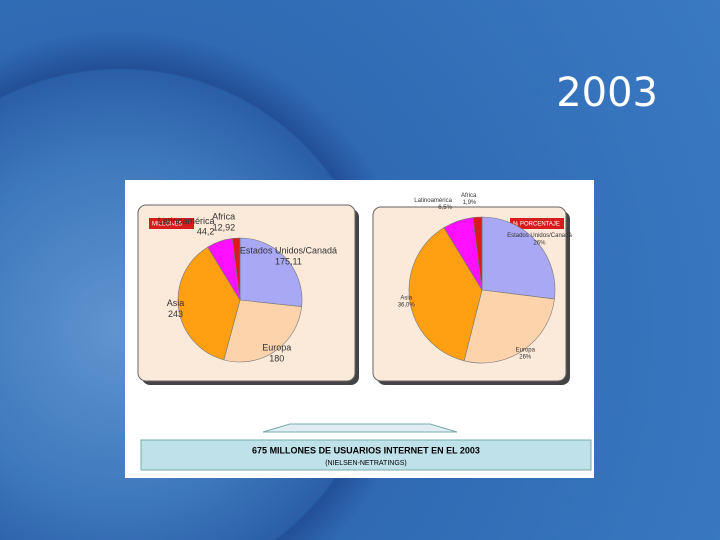 The image size is (720, 540). Describe the element at coordinates (206, 232) in the screenshot. I see `value-label: 44,2` at that location.